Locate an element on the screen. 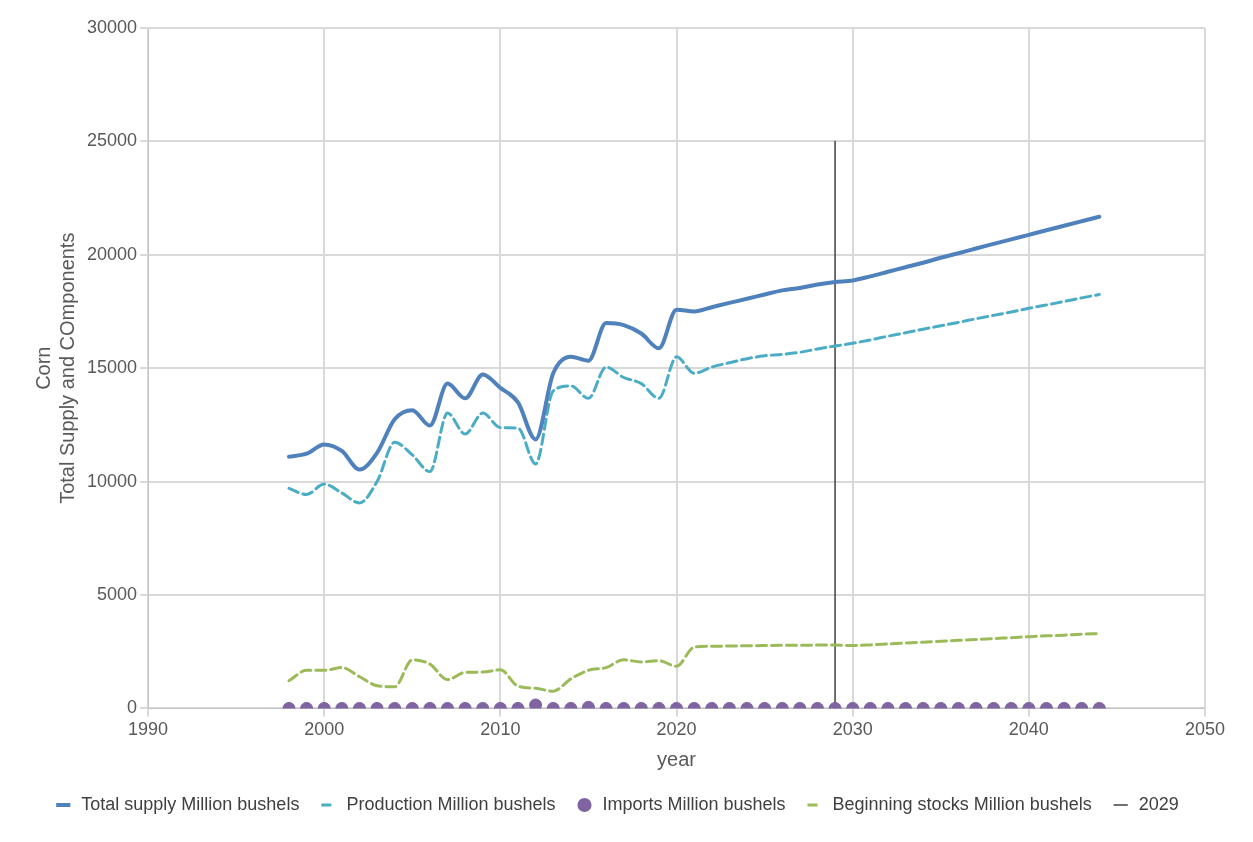 Image resolution: width=1253 pixels, height=842 pixels. x-tick-label: 2000 is located at coordinates (324, 729).